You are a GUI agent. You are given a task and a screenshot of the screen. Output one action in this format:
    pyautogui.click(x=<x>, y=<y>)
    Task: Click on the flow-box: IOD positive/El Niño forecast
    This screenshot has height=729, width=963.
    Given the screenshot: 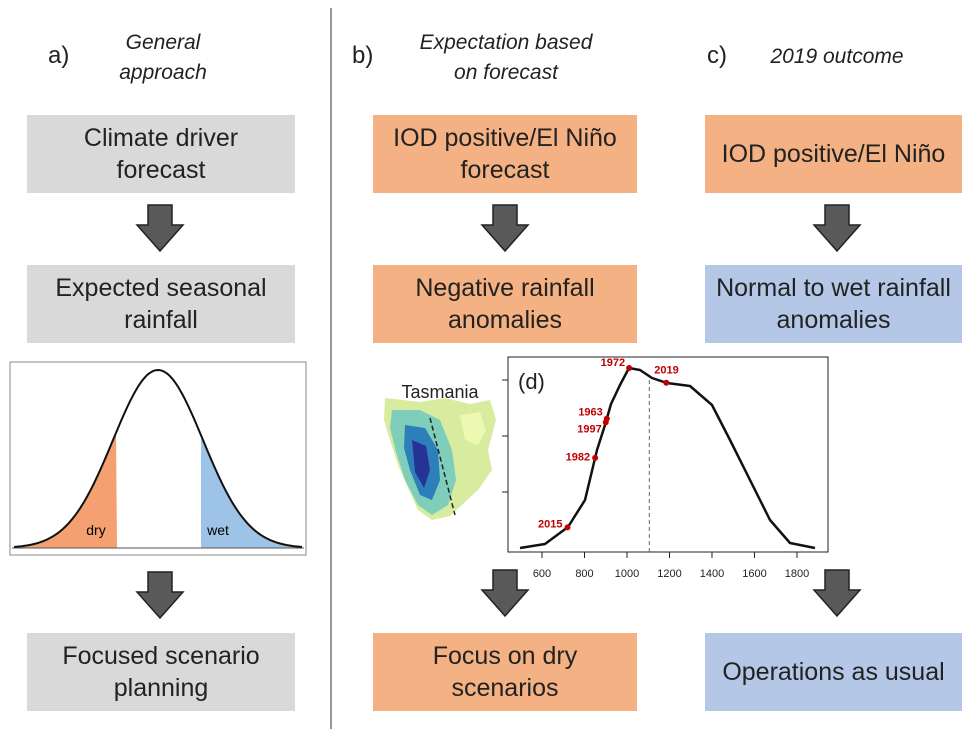 What is the action you would take?
    pyautogui.click(x=505, y=154)
    